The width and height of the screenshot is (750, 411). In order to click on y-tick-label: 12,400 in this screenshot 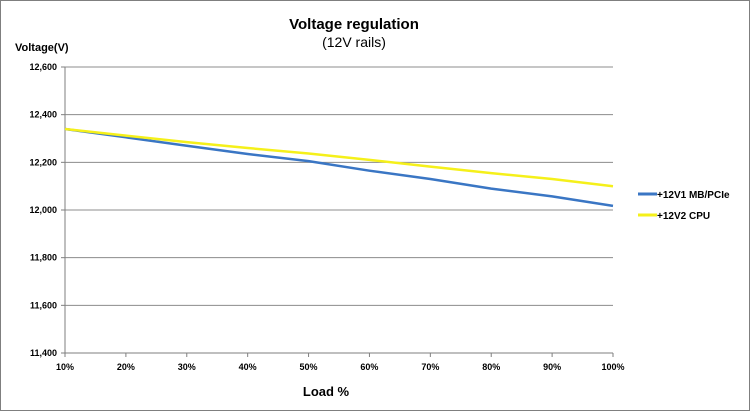, I will do `click(43, 115)`.